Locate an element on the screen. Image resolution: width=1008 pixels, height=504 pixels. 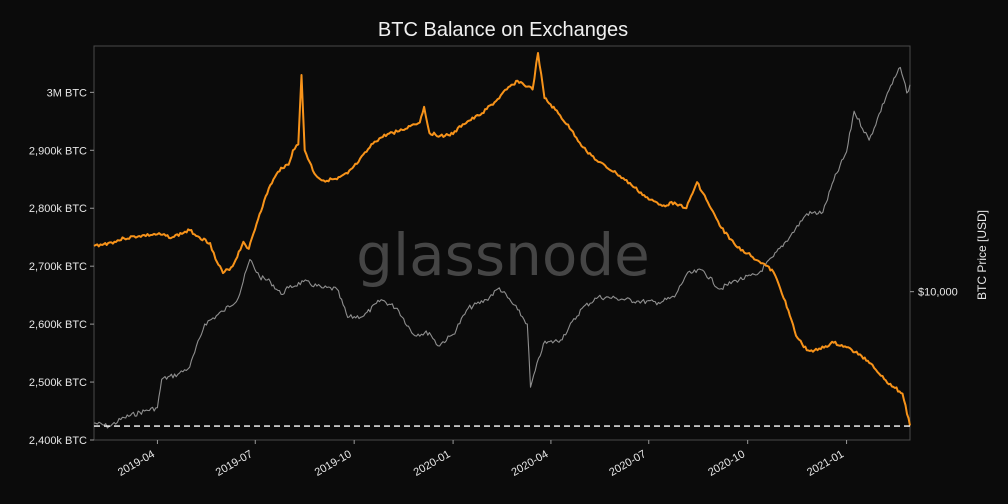
left-tick-label: 2,600k BTC is located at coordinates (58, 325).